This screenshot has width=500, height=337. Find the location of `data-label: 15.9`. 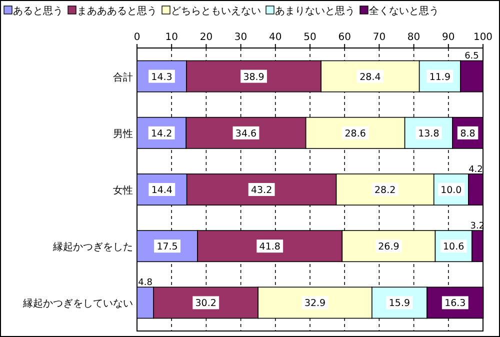

data-label: 15.9 is located at coordinates (399, 304).